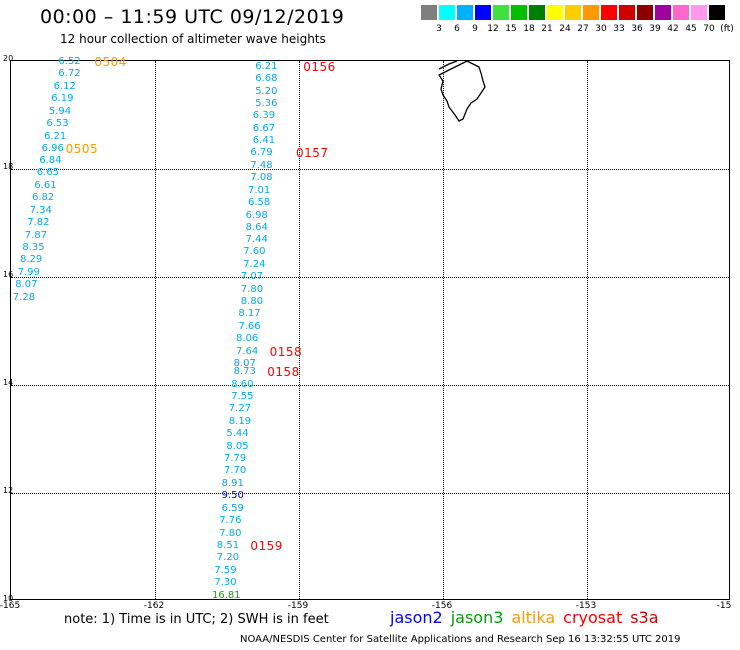 This screenshot has height=650, width=740. Describe the element at coordinates (8, 166) in the screenshot. I see `y-tick-label: 18` at that location.